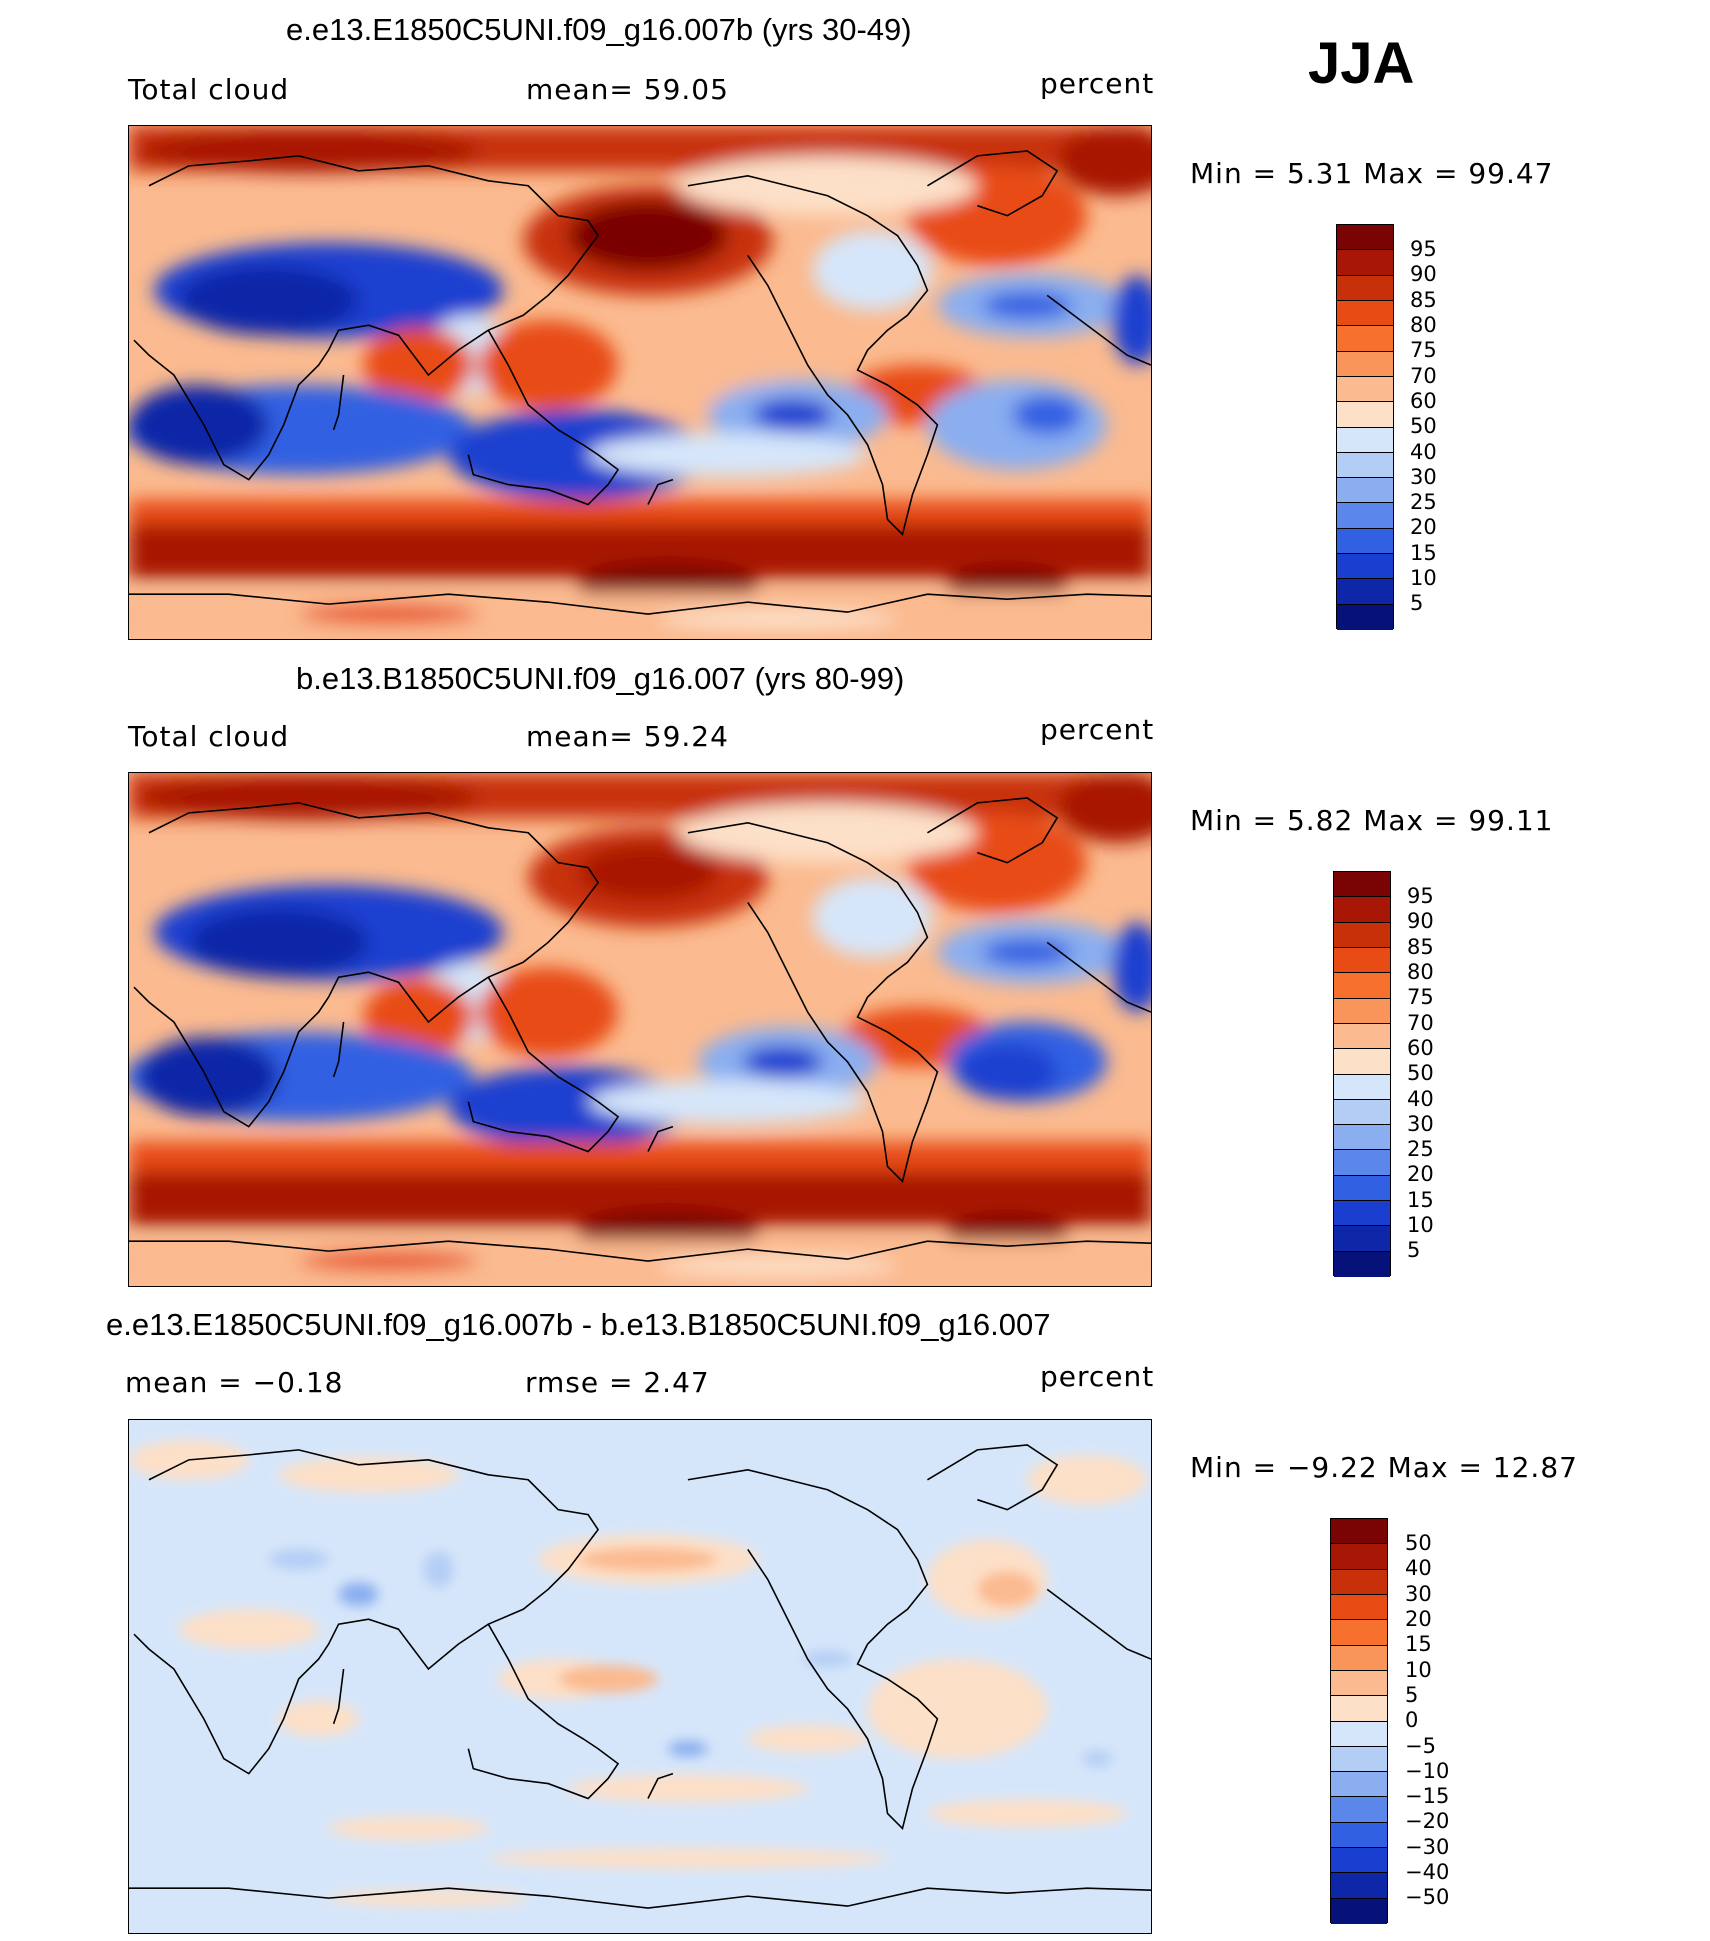 This screenshot has width=1710, height=1941. Describe the element at coordinates (1372, 173) in the screenshot. I see `panel-1-minmax: Min = 5.31 Max = 99.47` at that location.